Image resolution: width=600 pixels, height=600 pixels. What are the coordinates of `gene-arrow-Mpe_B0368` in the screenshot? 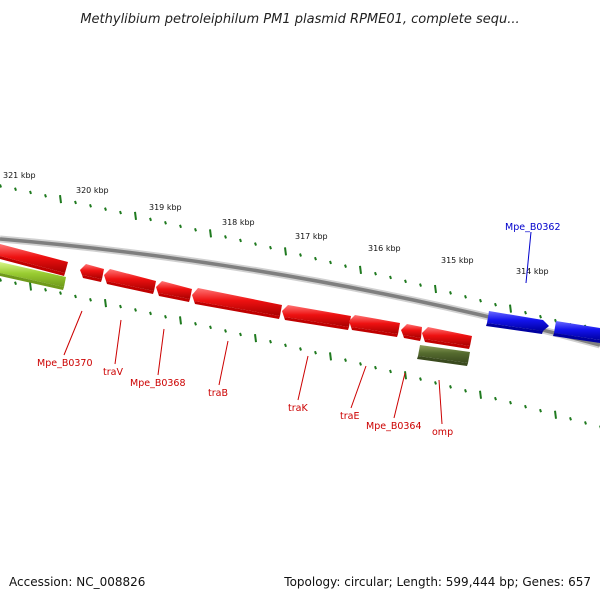 It's located at (130, 281).